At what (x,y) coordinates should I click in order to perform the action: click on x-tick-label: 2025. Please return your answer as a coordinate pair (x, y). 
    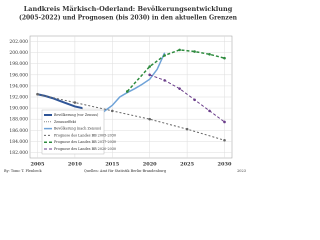
    Looking at the image, I should click on (187, 165).